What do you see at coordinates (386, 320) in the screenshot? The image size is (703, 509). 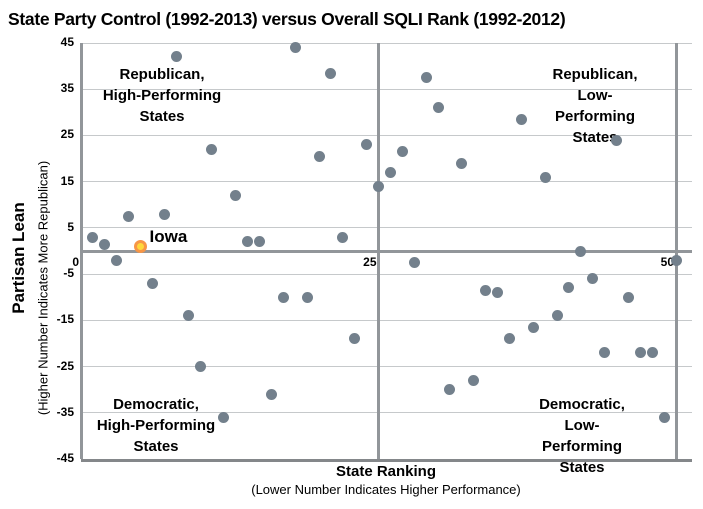 I see `gridline-y--15` at bounding box center [386, 320].